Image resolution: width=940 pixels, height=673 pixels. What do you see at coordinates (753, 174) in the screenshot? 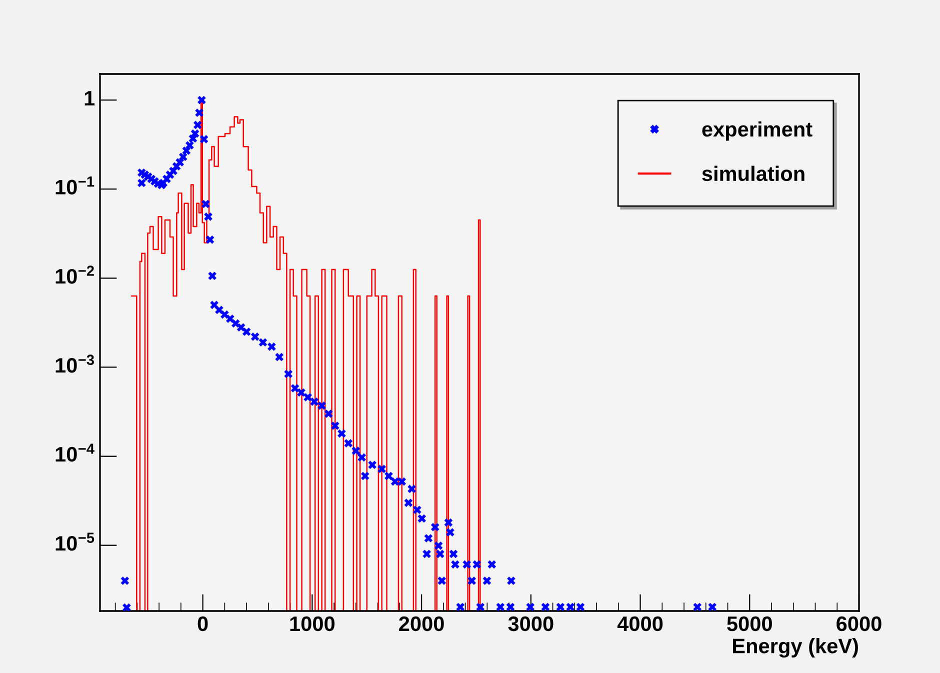
I see `legend-label: simulation` at bounding box center [753, 174].